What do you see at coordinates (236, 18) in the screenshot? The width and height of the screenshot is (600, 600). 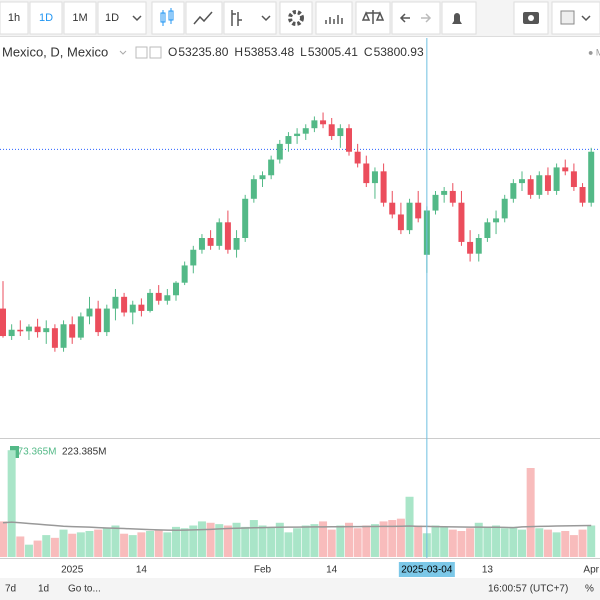 I see `compare-icon` at bounding box center [236, 18].